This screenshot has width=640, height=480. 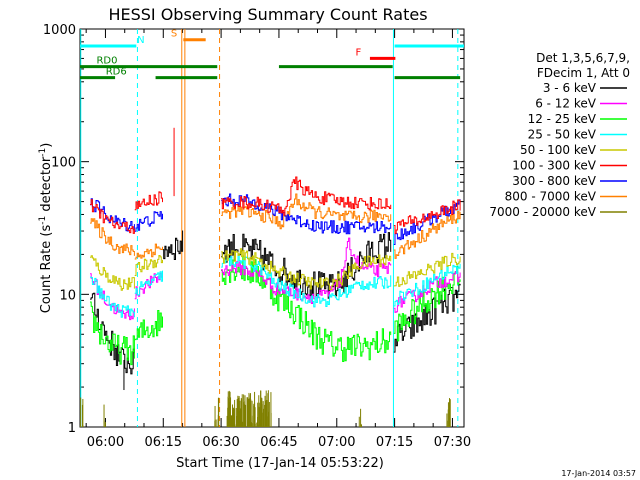 I want to click on legend-label: 25 - 50 keV, so click(x=562, y=135).